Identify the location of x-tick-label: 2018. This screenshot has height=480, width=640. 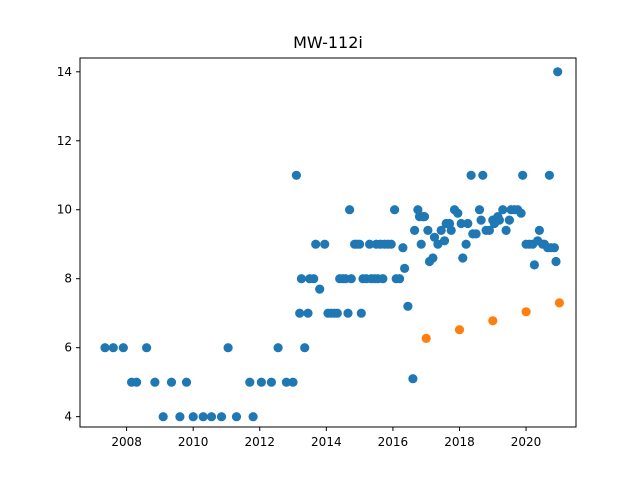
(459, 442).